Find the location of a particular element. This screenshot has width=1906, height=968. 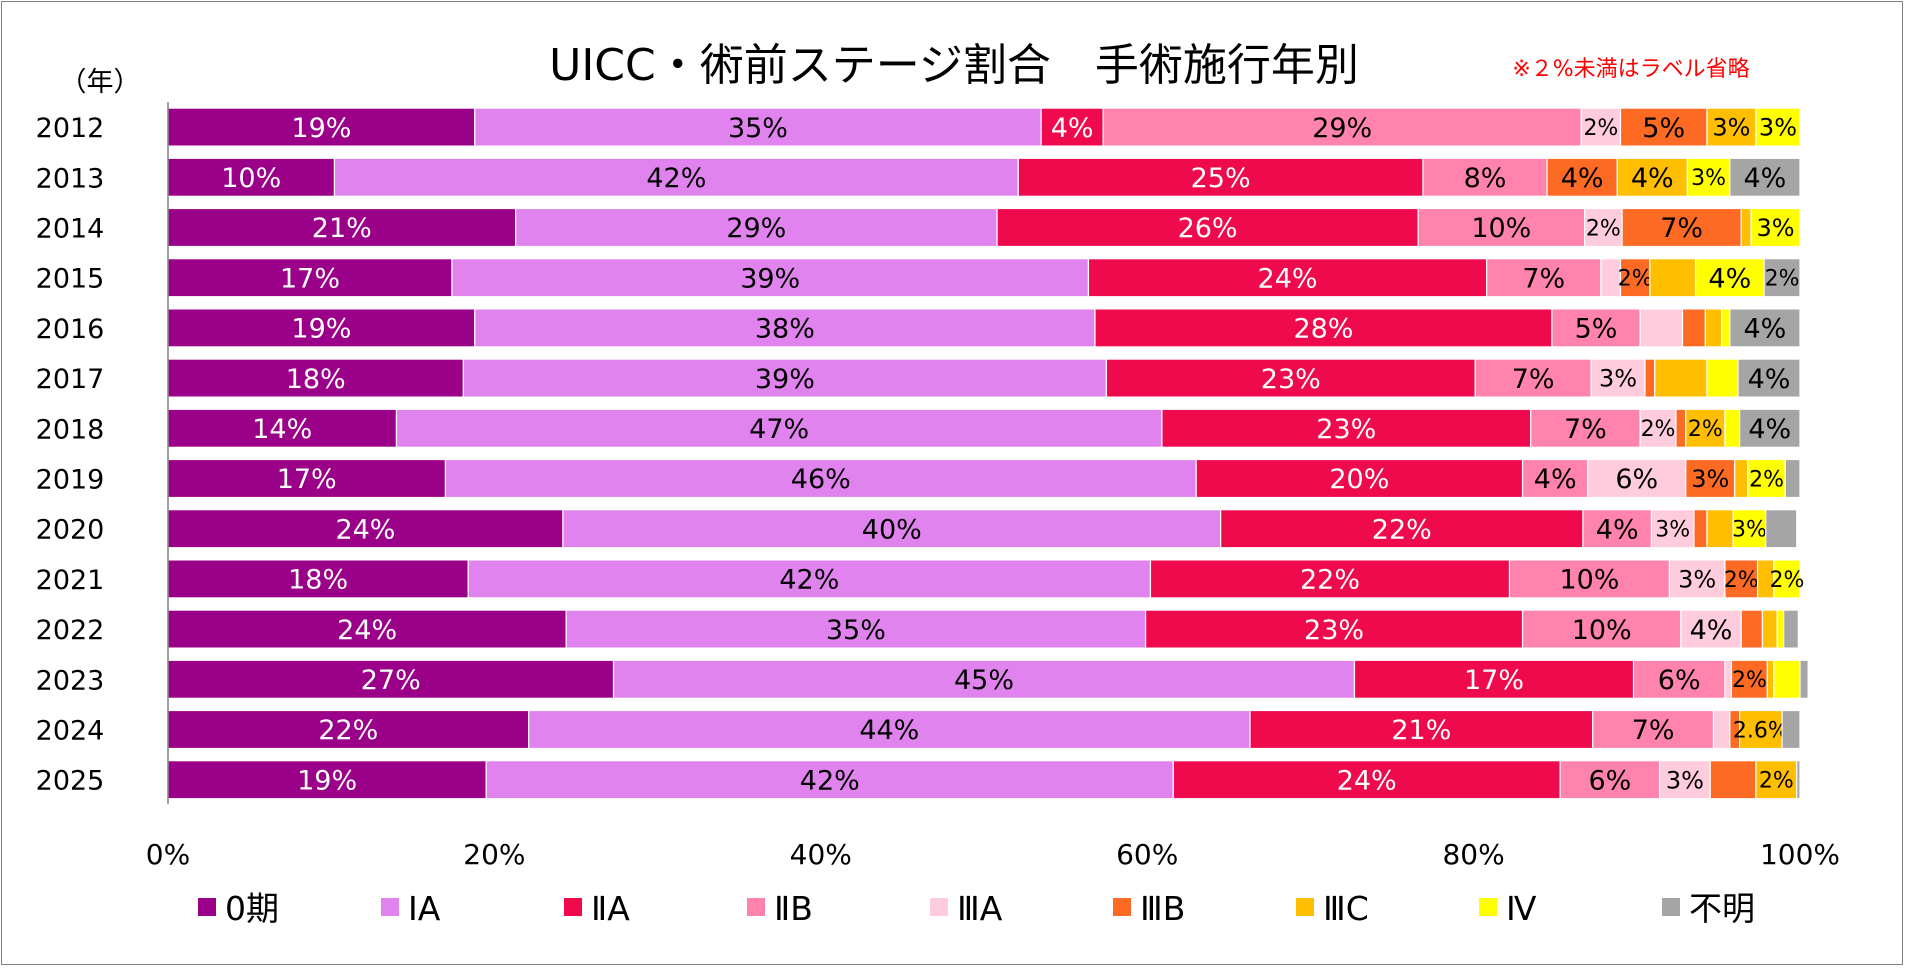

legend-label: ⅢA is located at coordinates (980, 908).